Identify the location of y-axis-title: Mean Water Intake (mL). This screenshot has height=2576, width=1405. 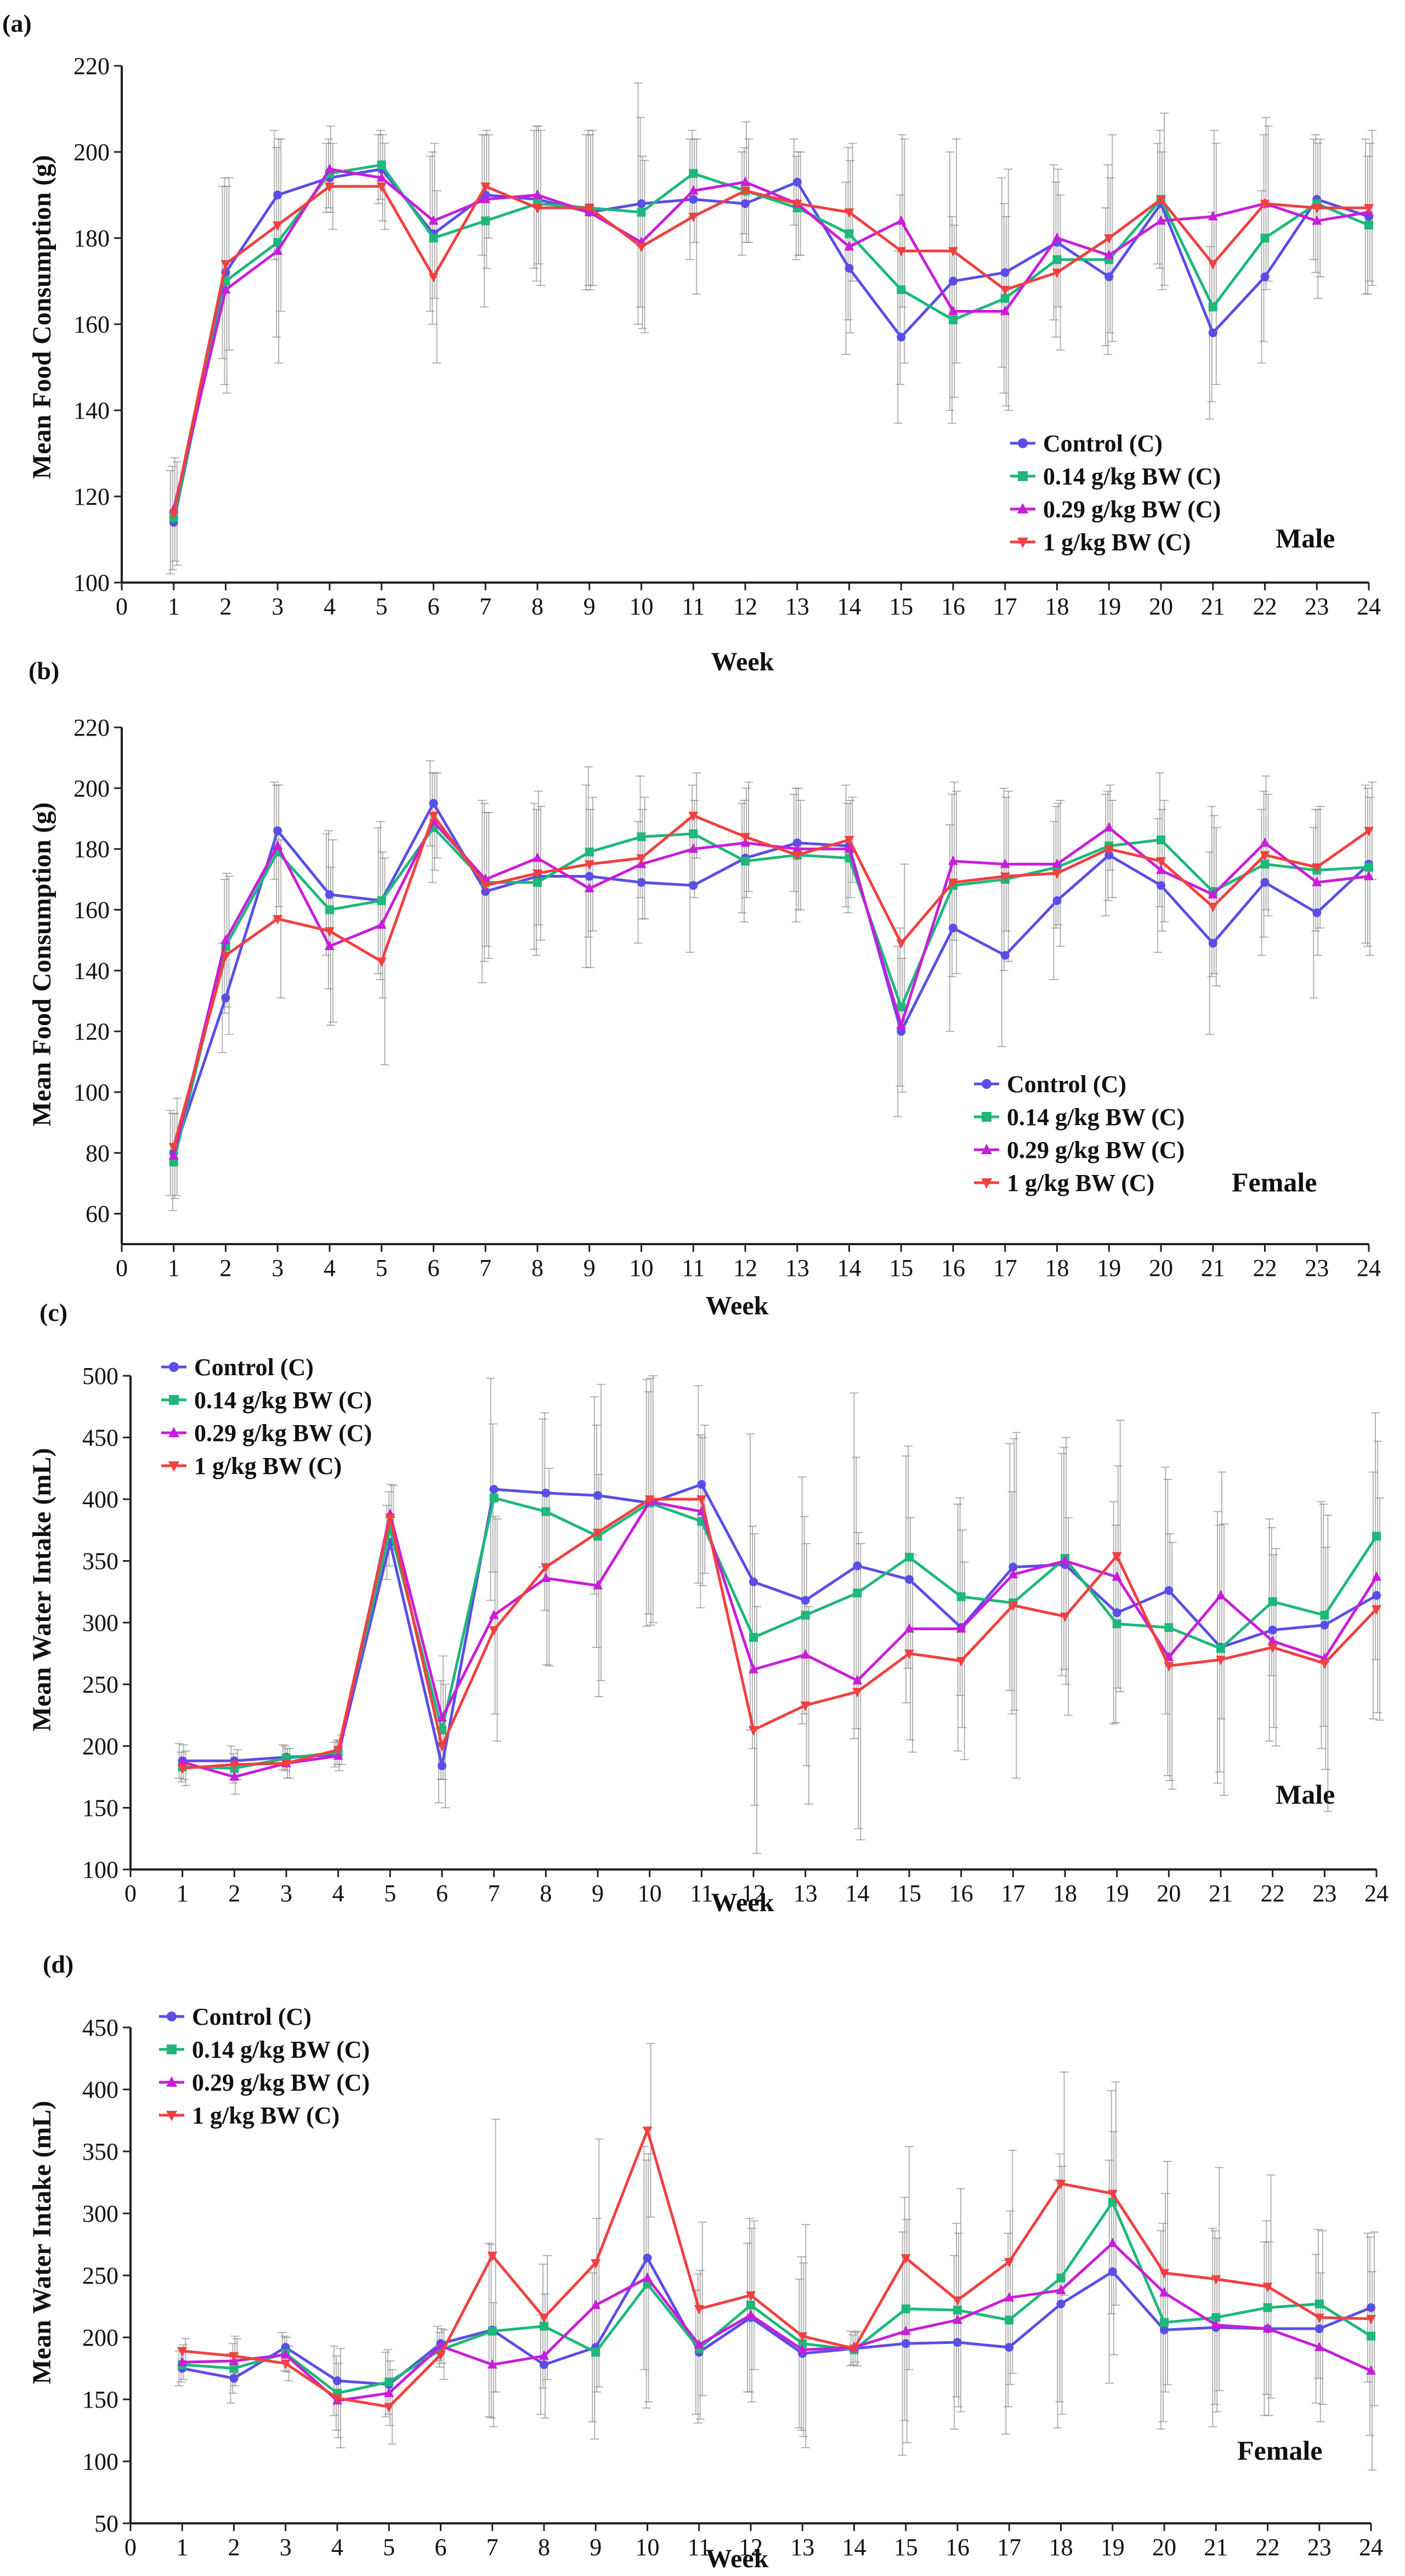
(41, 2243).